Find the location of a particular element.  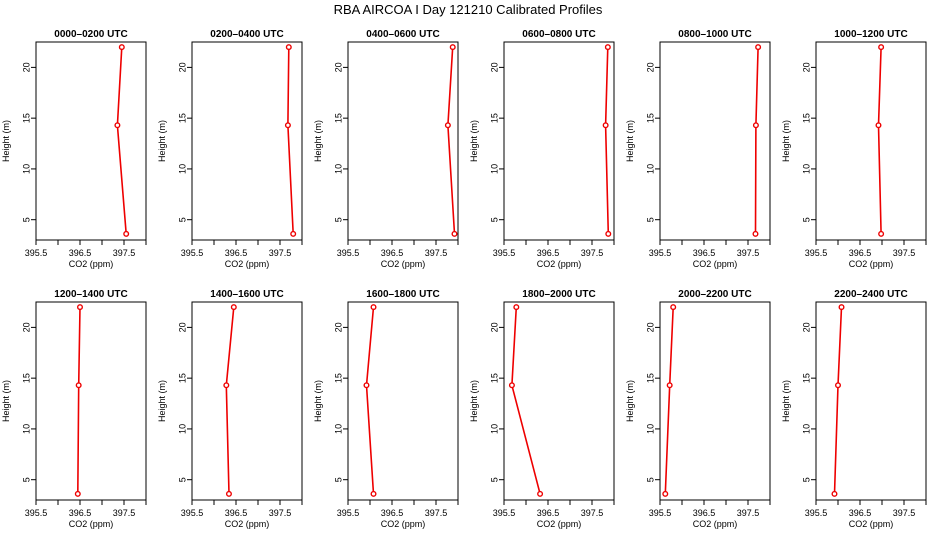

panel-title: 0600–0800 UTC is located at coordinates (558, 34).